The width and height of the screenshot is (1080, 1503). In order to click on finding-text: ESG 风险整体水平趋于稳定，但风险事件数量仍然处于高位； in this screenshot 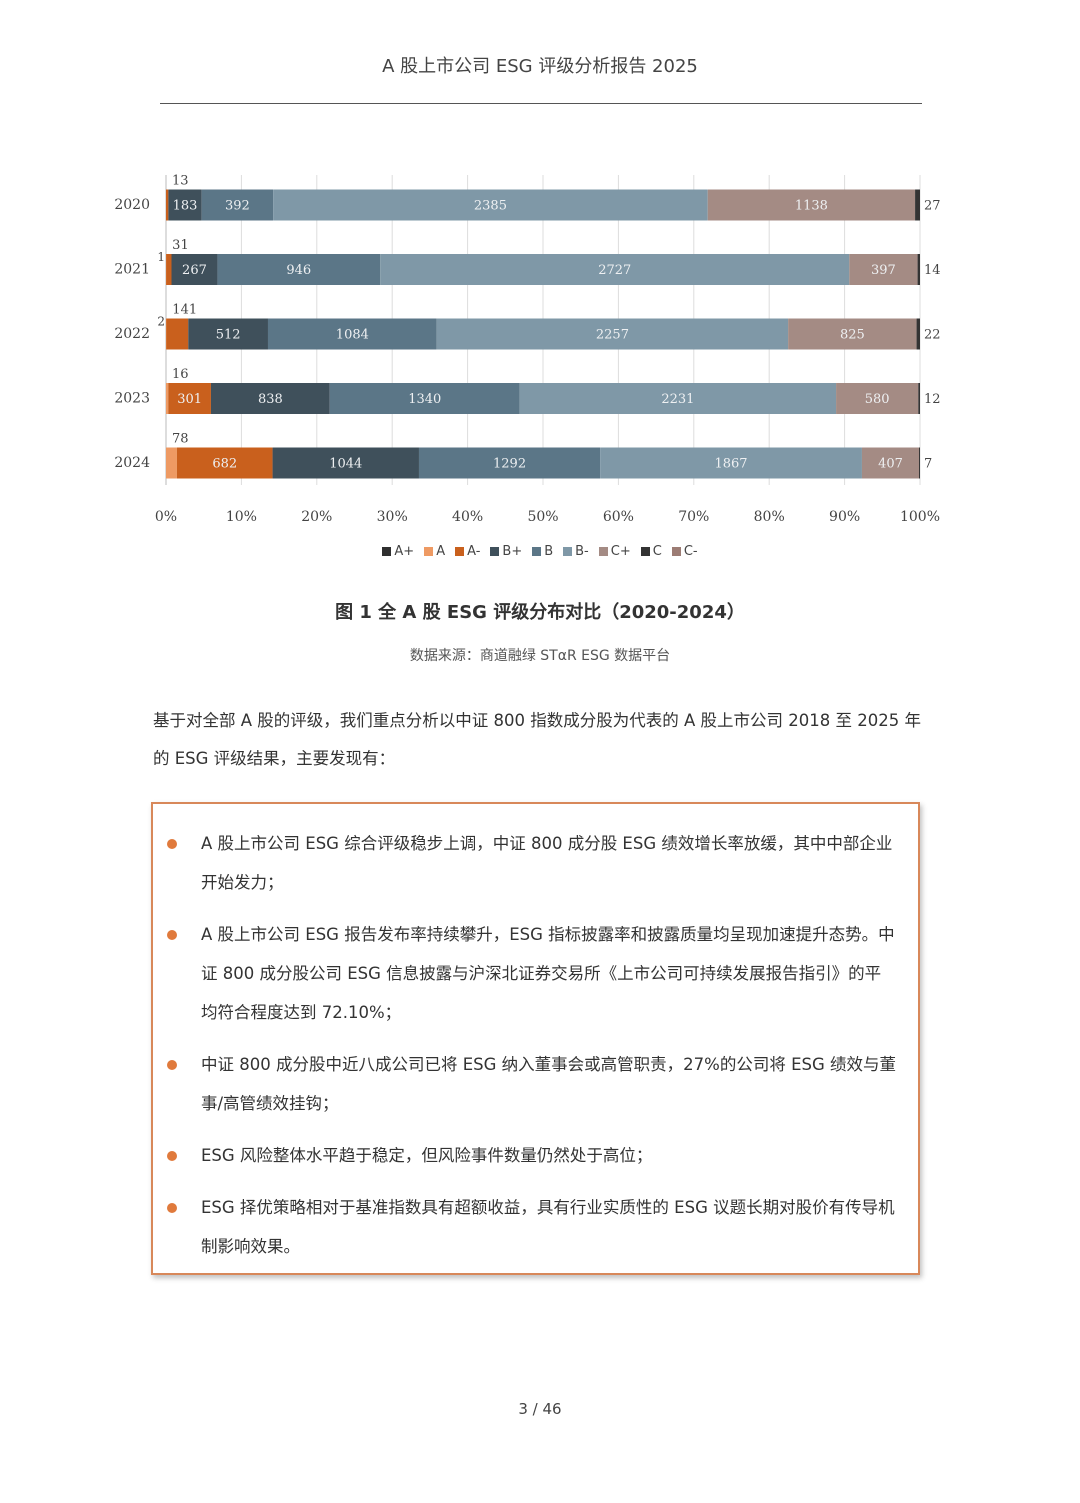, I will do `click(427, 1155)`.